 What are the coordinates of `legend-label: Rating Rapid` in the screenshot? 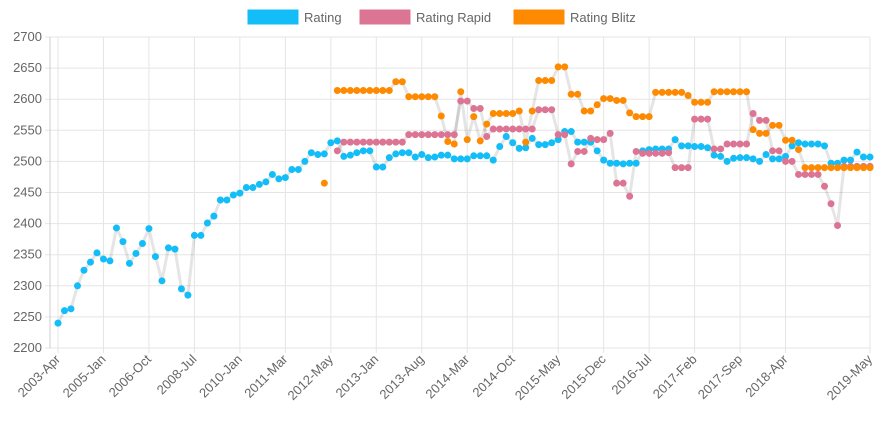 It's located at (453, 17).